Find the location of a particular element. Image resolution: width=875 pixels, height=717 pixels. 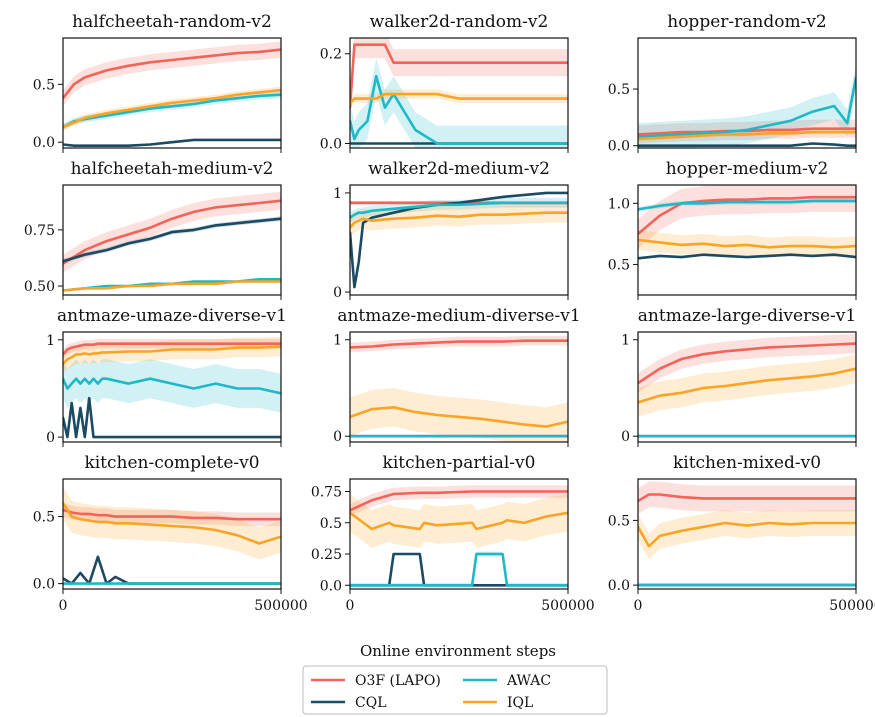

subplot-hopper-random-v2: hopper-random-v2 0.0 0.5 is located at coordinates (732, 83).